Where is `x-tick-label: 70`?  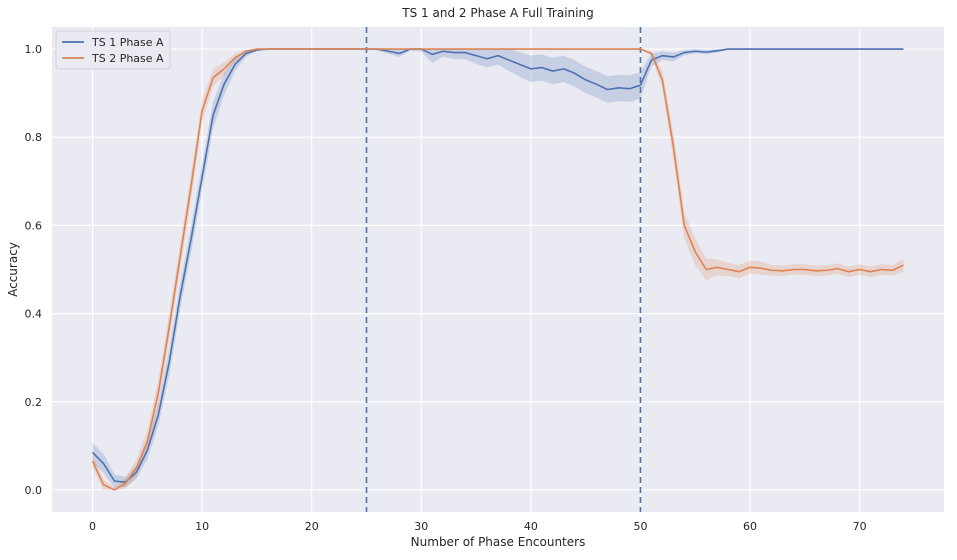
x-tick-label: 70 is located at coordinates (860, 526).